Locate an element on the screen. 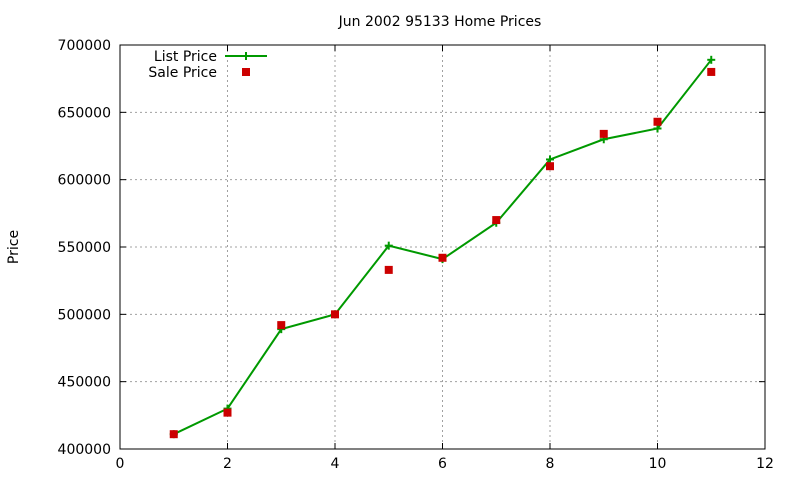 The image size is (800, 480). chart-title: Jun 2002 95133 Home Prices is located at coordinates (440, 22).